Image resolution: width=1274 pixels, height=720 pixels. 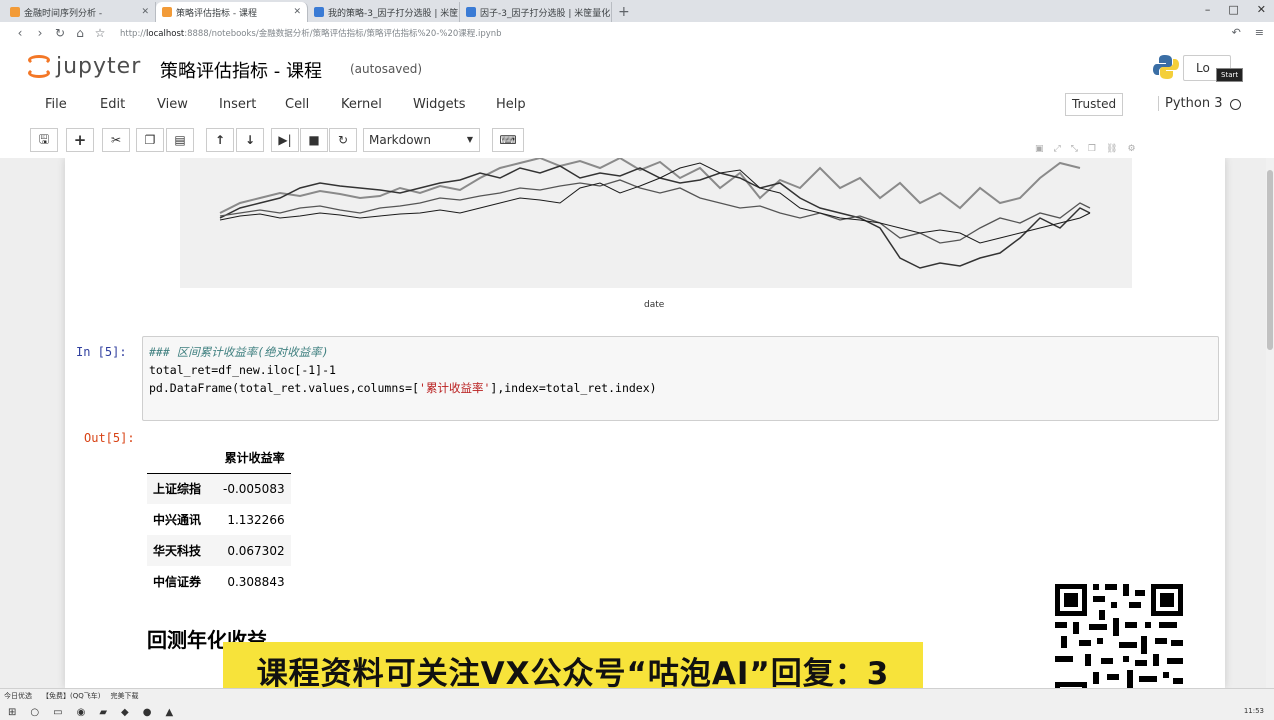 I want to click on start-icon: ⊞, so click(x=12, y=712).